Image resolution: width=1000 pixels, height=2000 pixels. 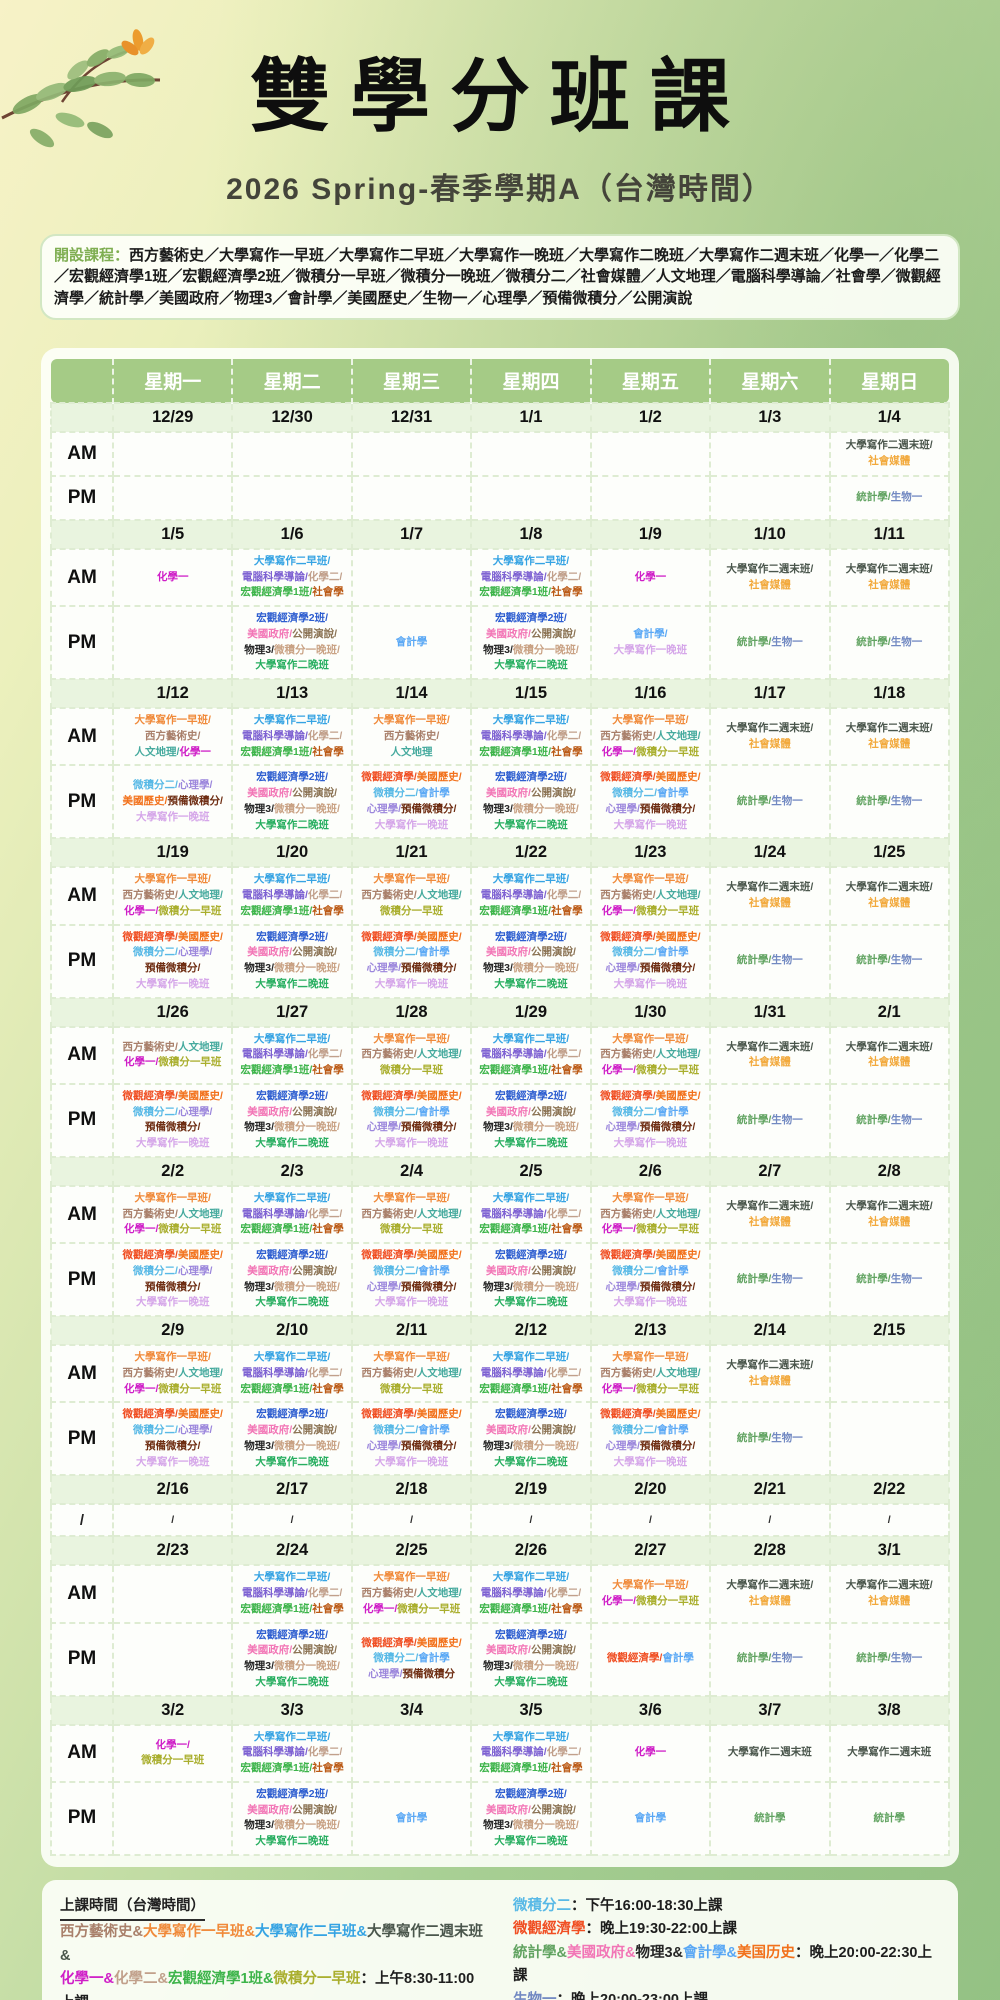 What do you see at coordinates (754, 1438) in the screenshot?
I see `course-entry: 統計學/` at bounding box center [754, 1438].